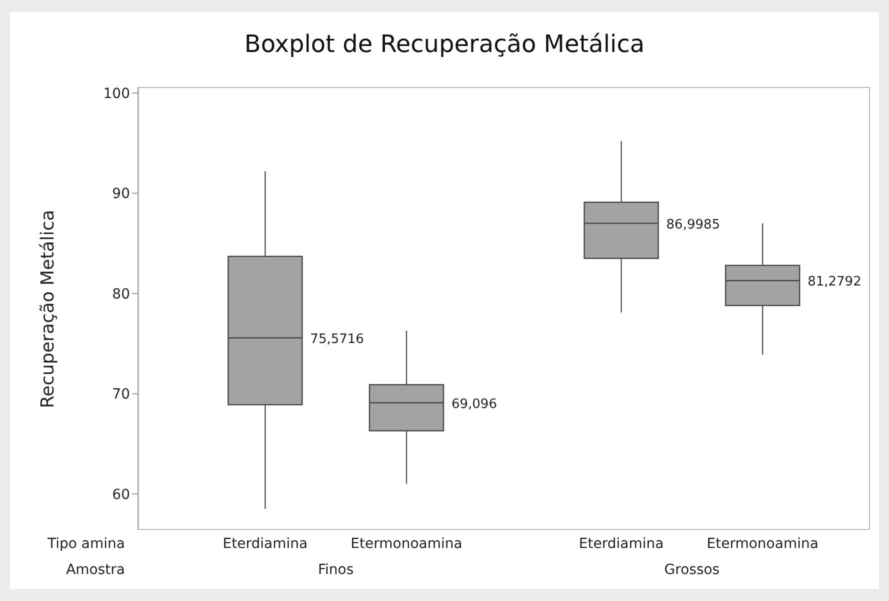 This screenshot has width=889, height=601. What do you see at coordinates (121, 494) in the screenshot?
I see `y-tick-label: 60` at bounding box center [121, 494].